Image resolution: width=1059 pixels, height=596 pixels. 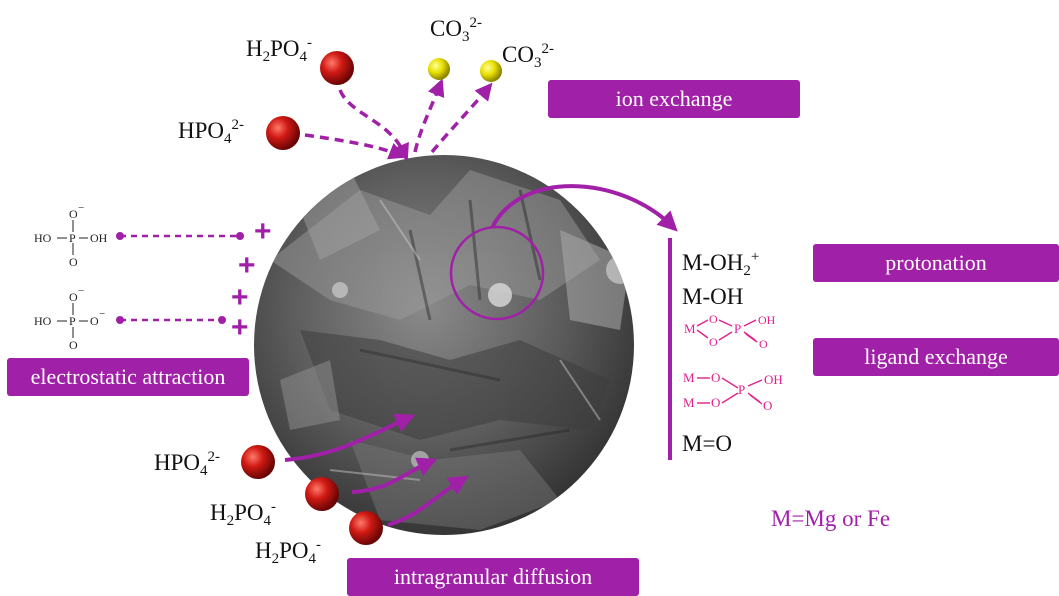 I want to click on struct1-o-bottom: O, so click(x=73, y=262).